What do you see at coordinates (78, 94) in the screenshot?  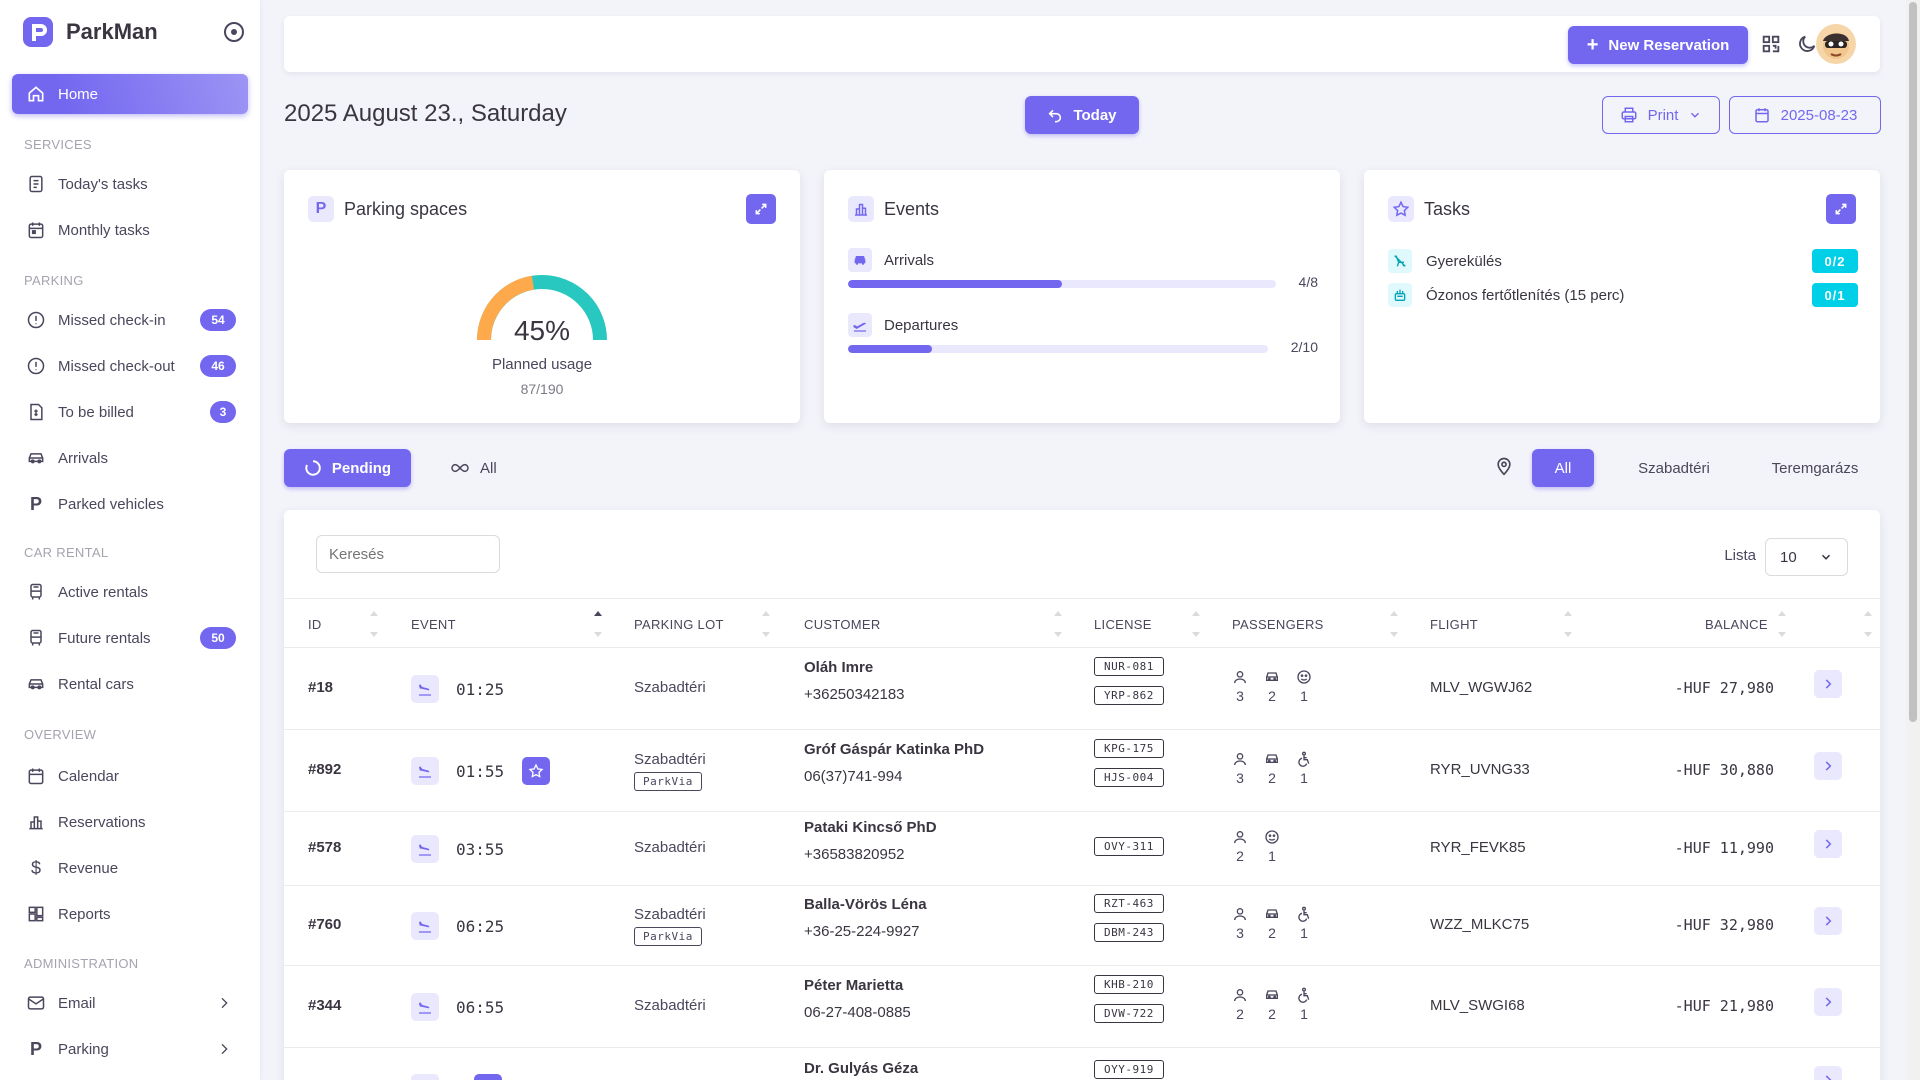 I see `sidebar-item-label: Home` at bounding box center [78, 94].